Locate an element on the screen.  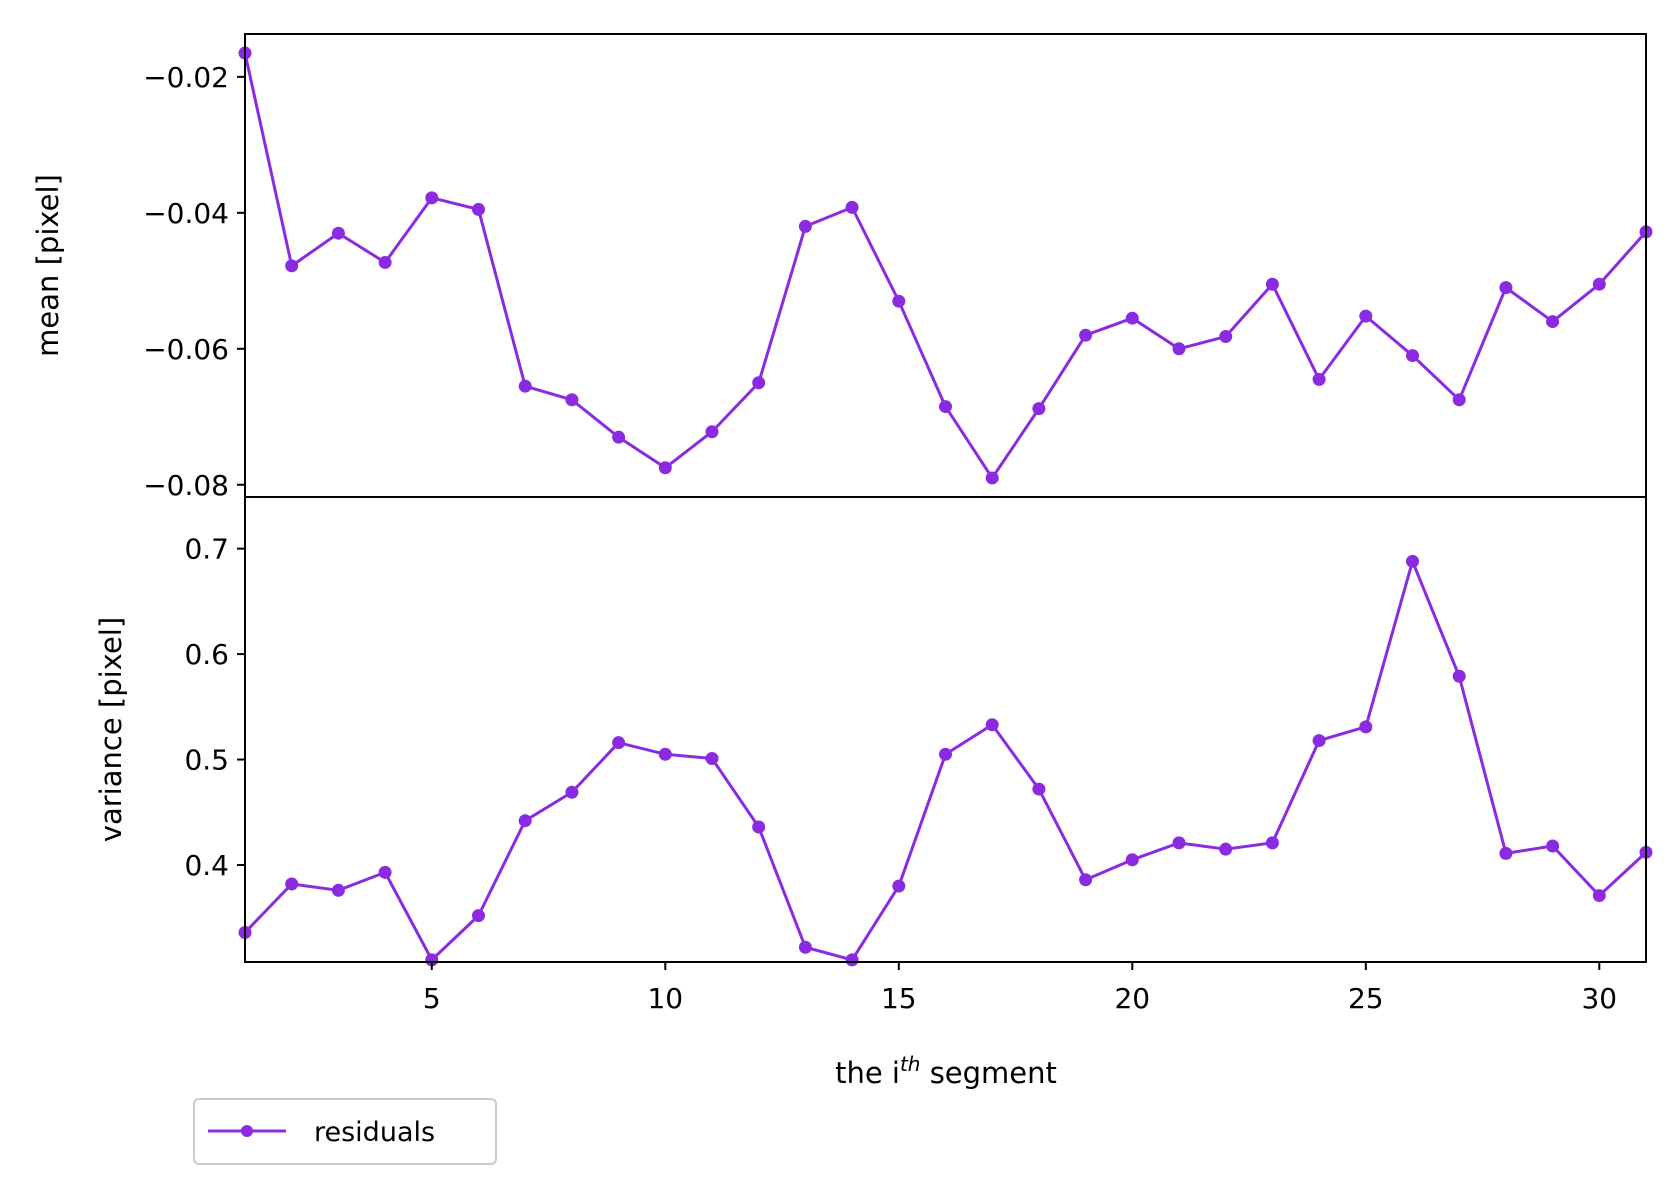
variance-y-axis-label: variance [pixel] is located at coordinates (111, 729).